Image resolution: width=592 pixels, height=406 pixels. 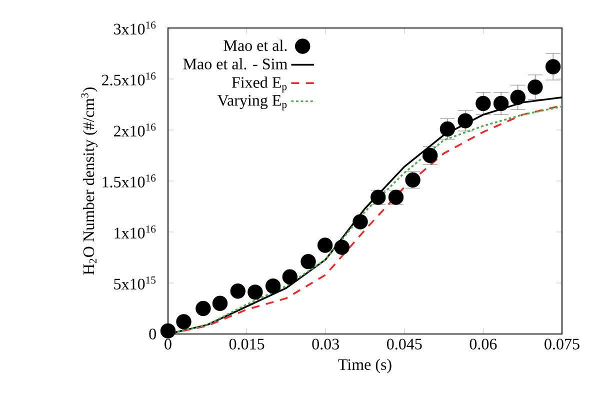 I want to click on x-tick-label: 0.075, so click(x=562, y=344).